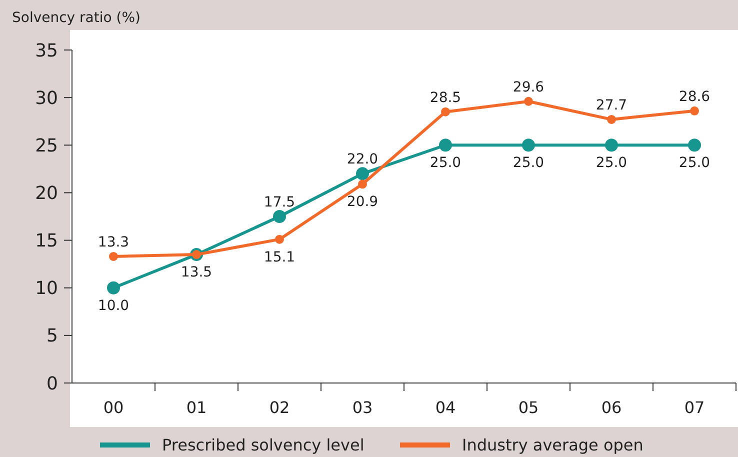 The image size is (738, 457). What do you see at coordinates (196, 272) in the screenshot?
I see `data-label: 13.5` at bounding box center [196, 272].